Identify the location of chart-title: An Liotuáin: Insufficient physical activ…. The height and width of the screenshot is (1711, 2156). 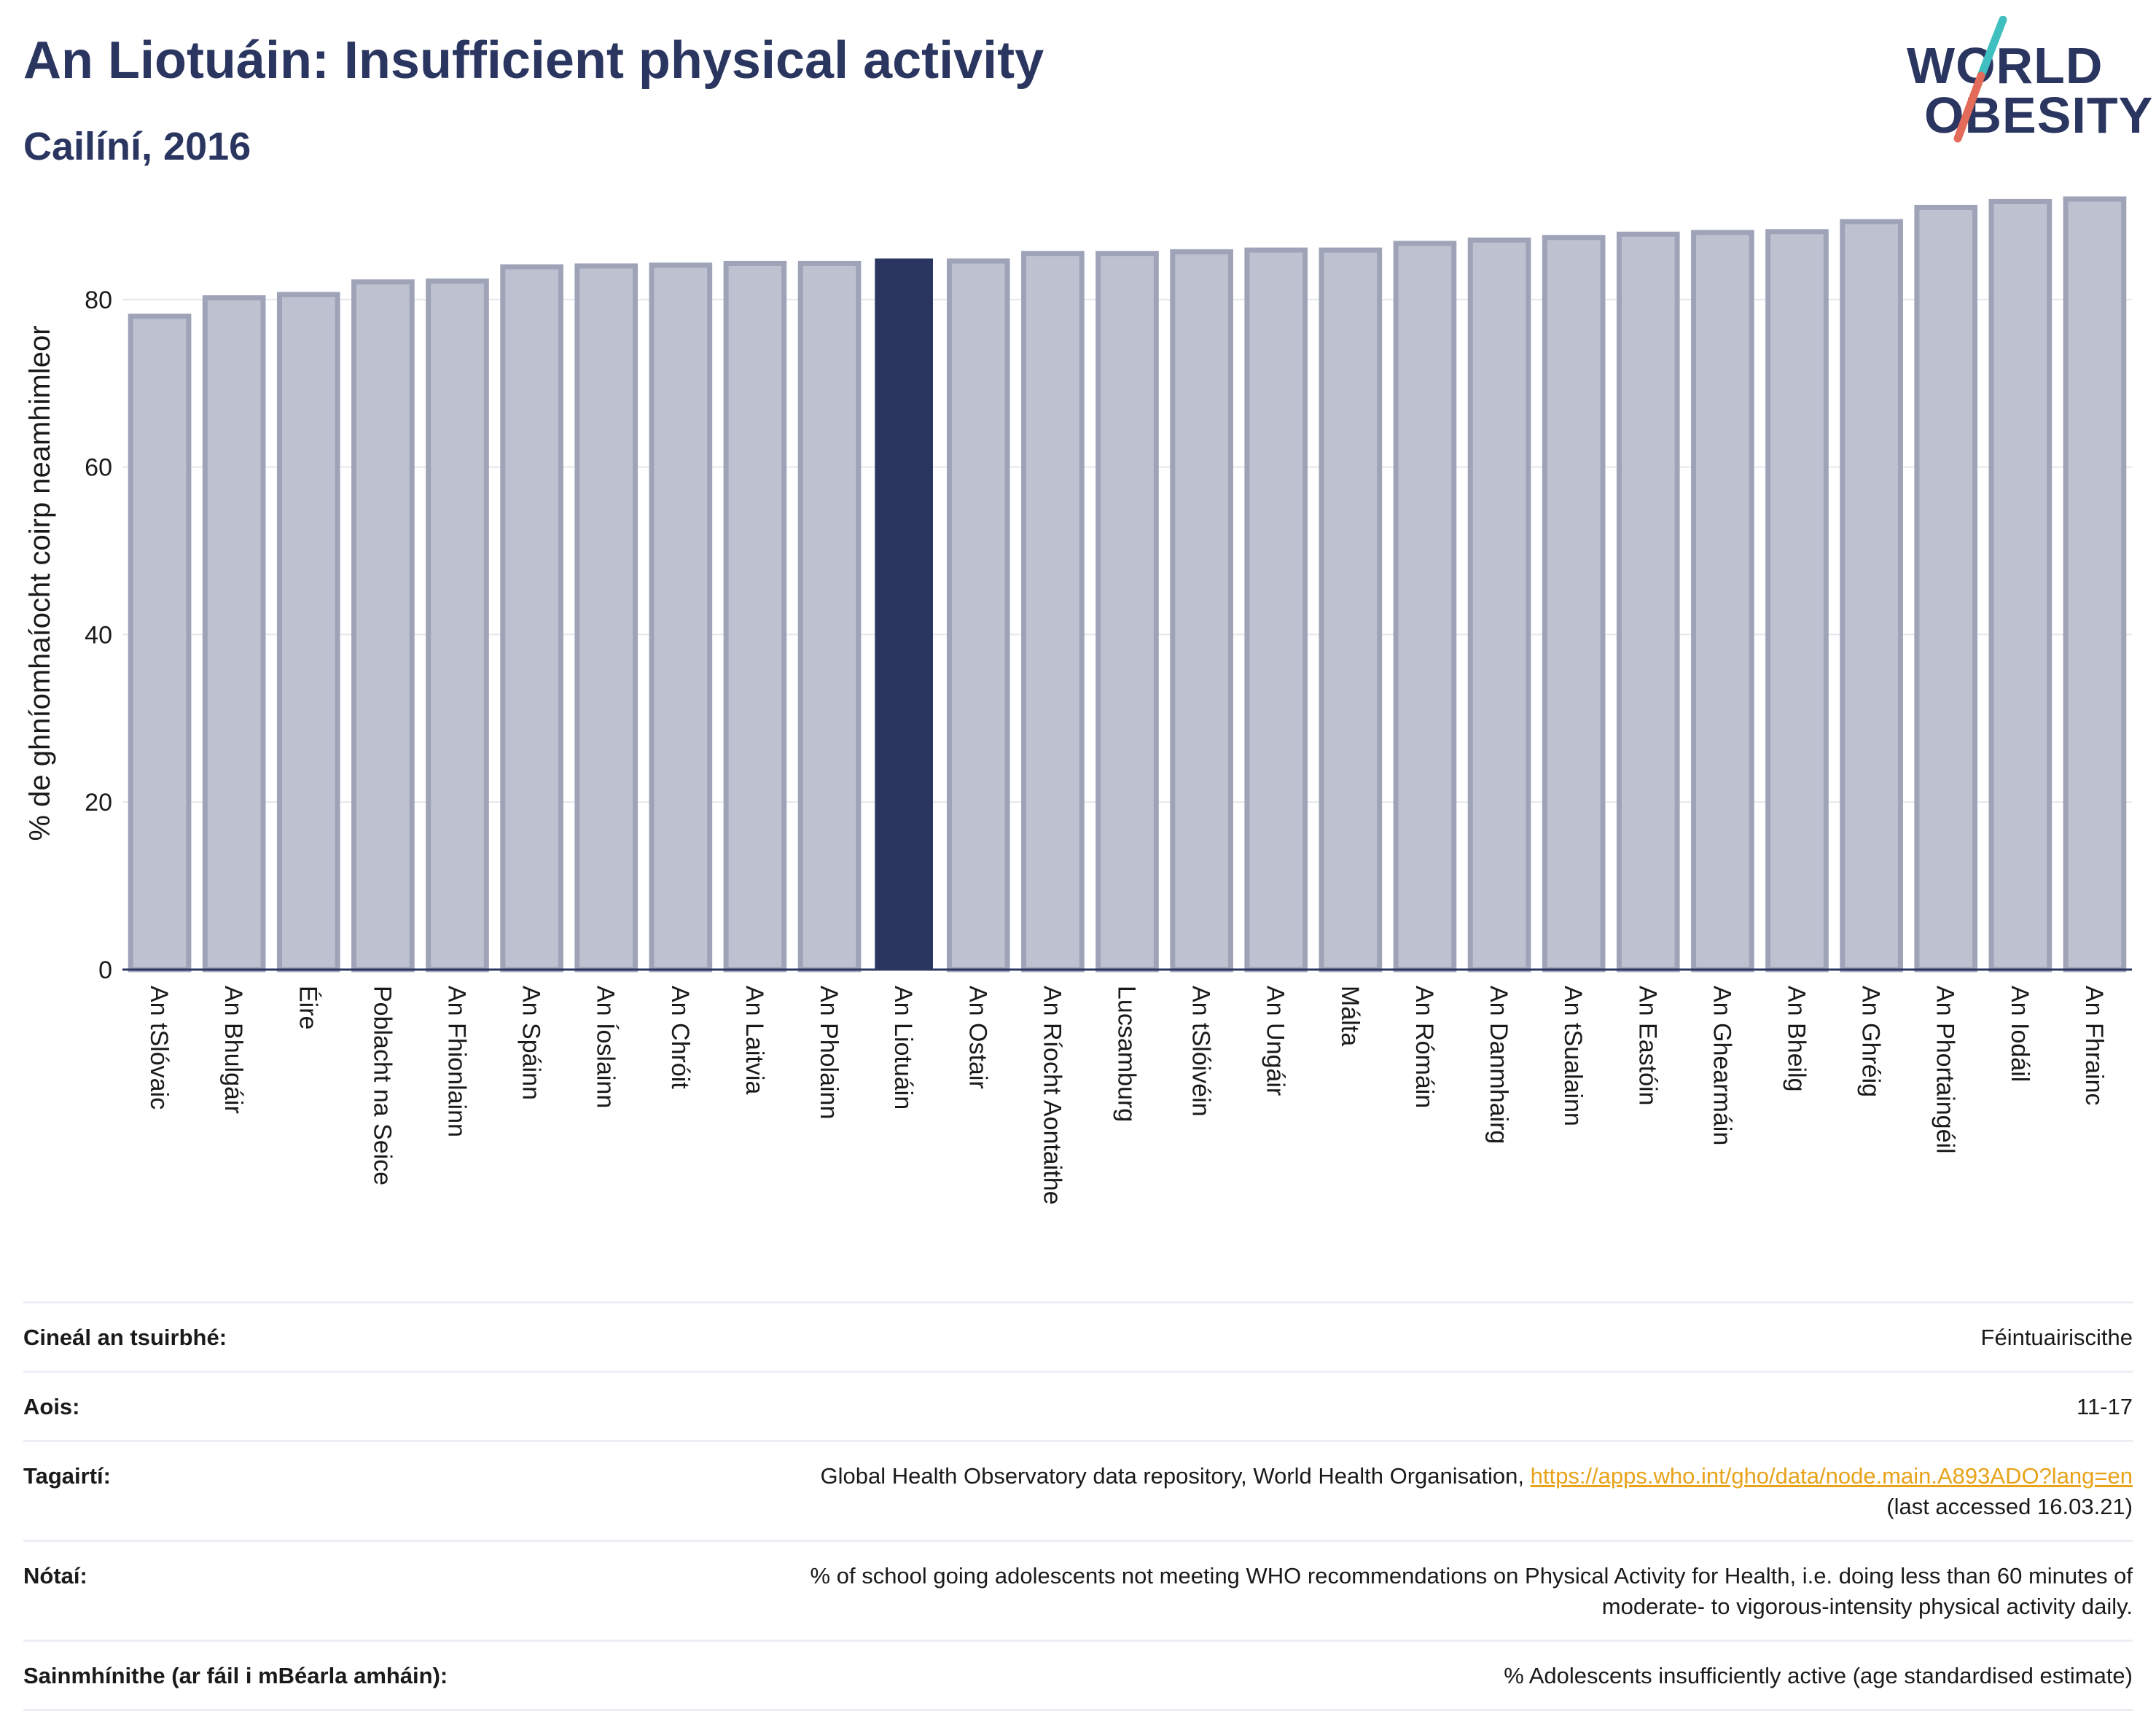
(534, 60).